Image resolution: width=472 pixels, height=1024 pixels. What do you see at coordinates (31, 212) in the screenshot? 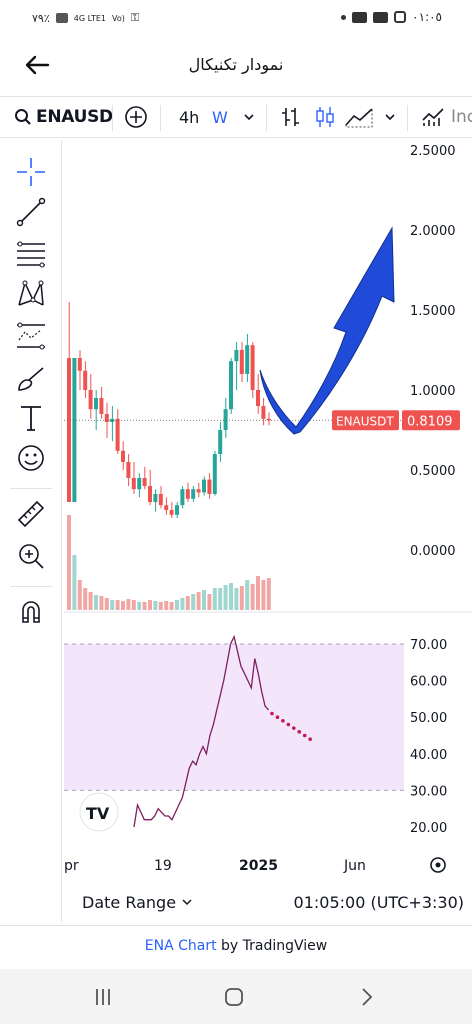
I see `trendline-tool` at bounding box center [31, 212].